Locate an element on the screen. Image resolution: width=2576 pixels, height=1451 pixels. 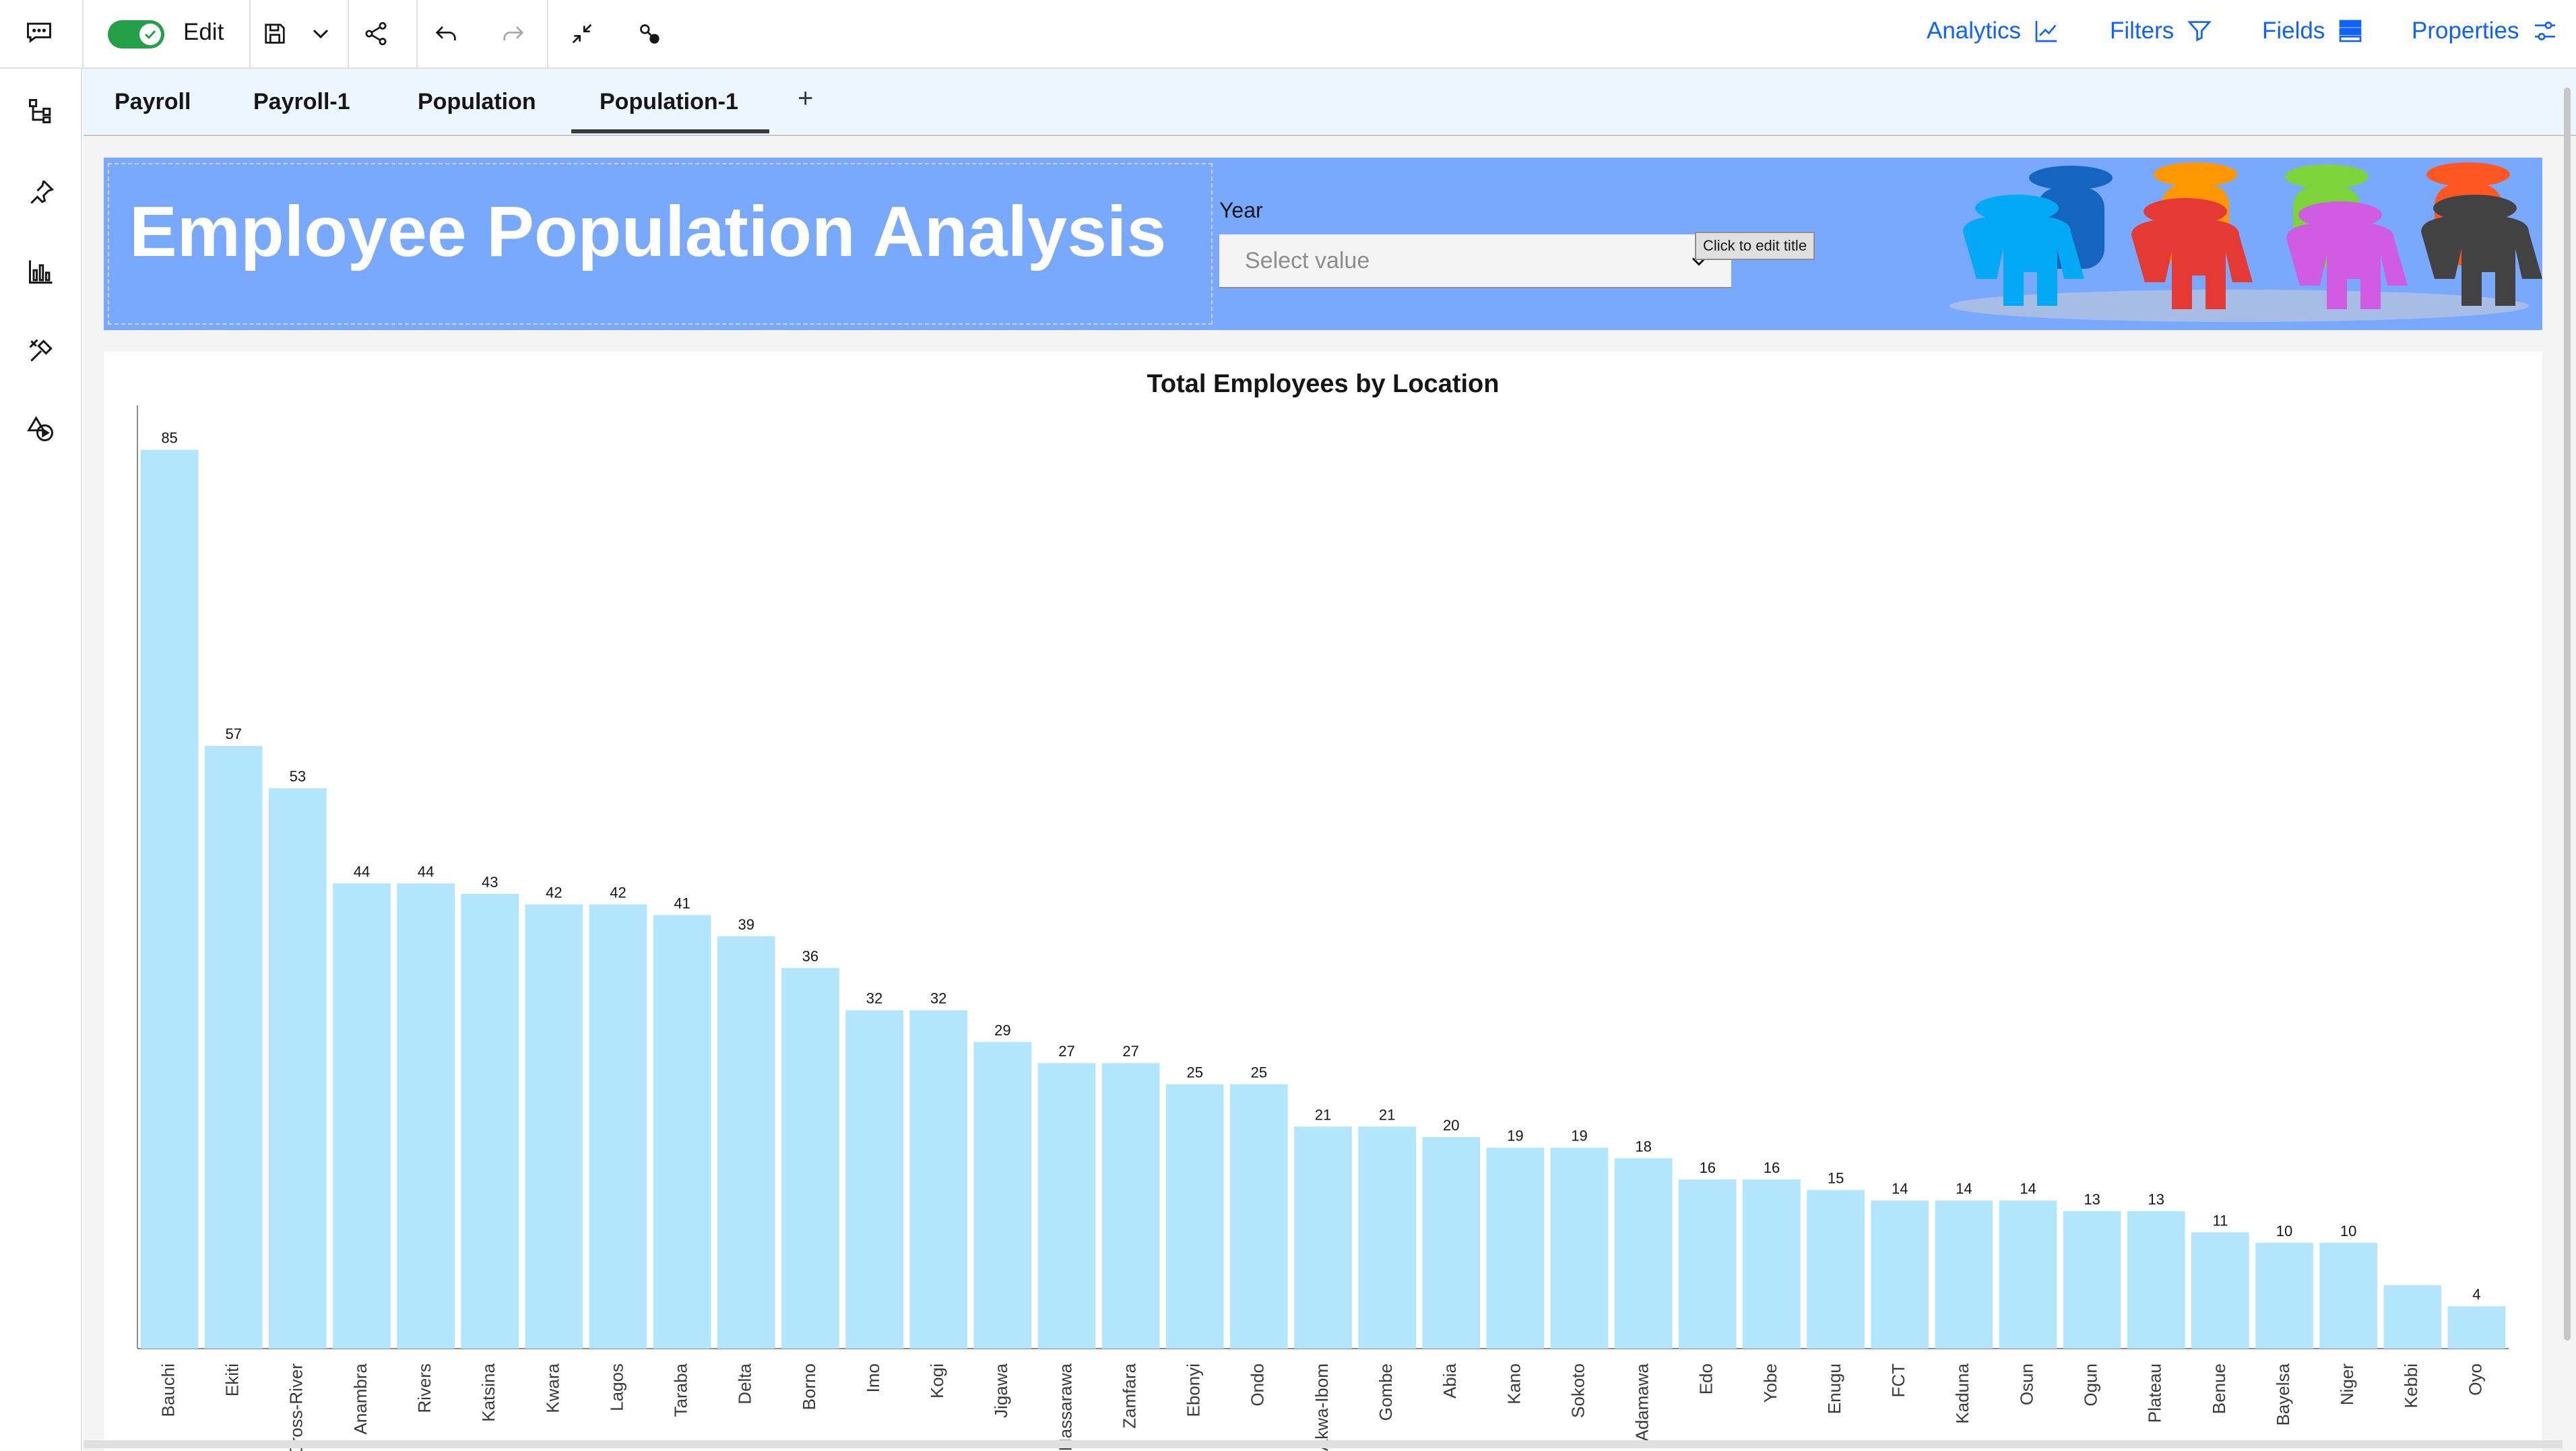
x-tick-label: Borno is located at coordinates (809, 1386).